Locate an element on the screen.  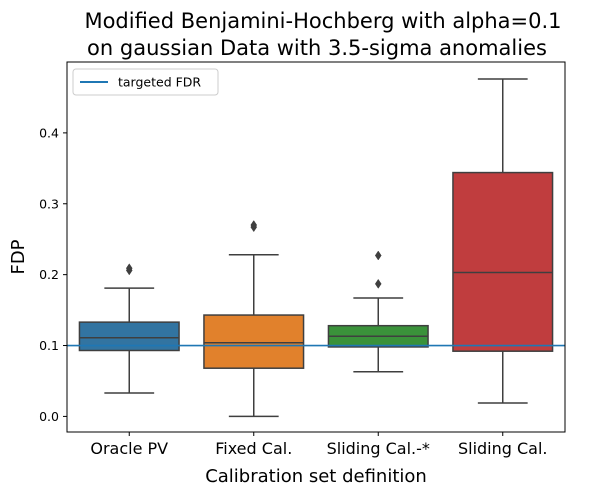
x-tick-label-0: Oracle PV is located at coordinates (129, 448).